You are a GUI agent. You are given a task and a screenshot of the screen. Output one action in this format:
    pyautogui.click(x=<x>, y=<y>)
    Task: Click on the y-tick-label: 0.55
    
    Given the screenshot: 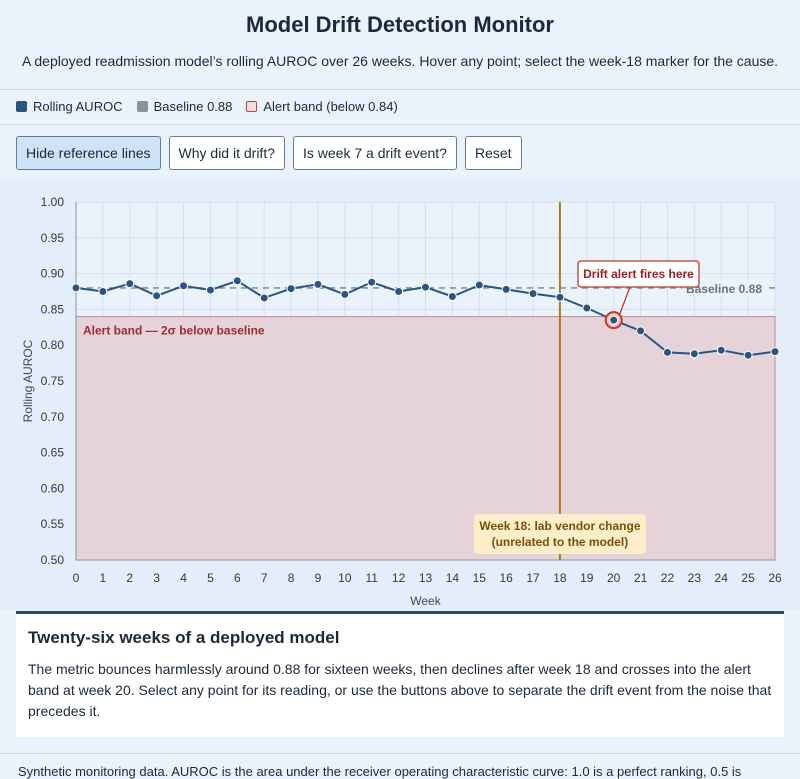 What is the action you would take?
    pyautogui.click(x=53, y=524)
    